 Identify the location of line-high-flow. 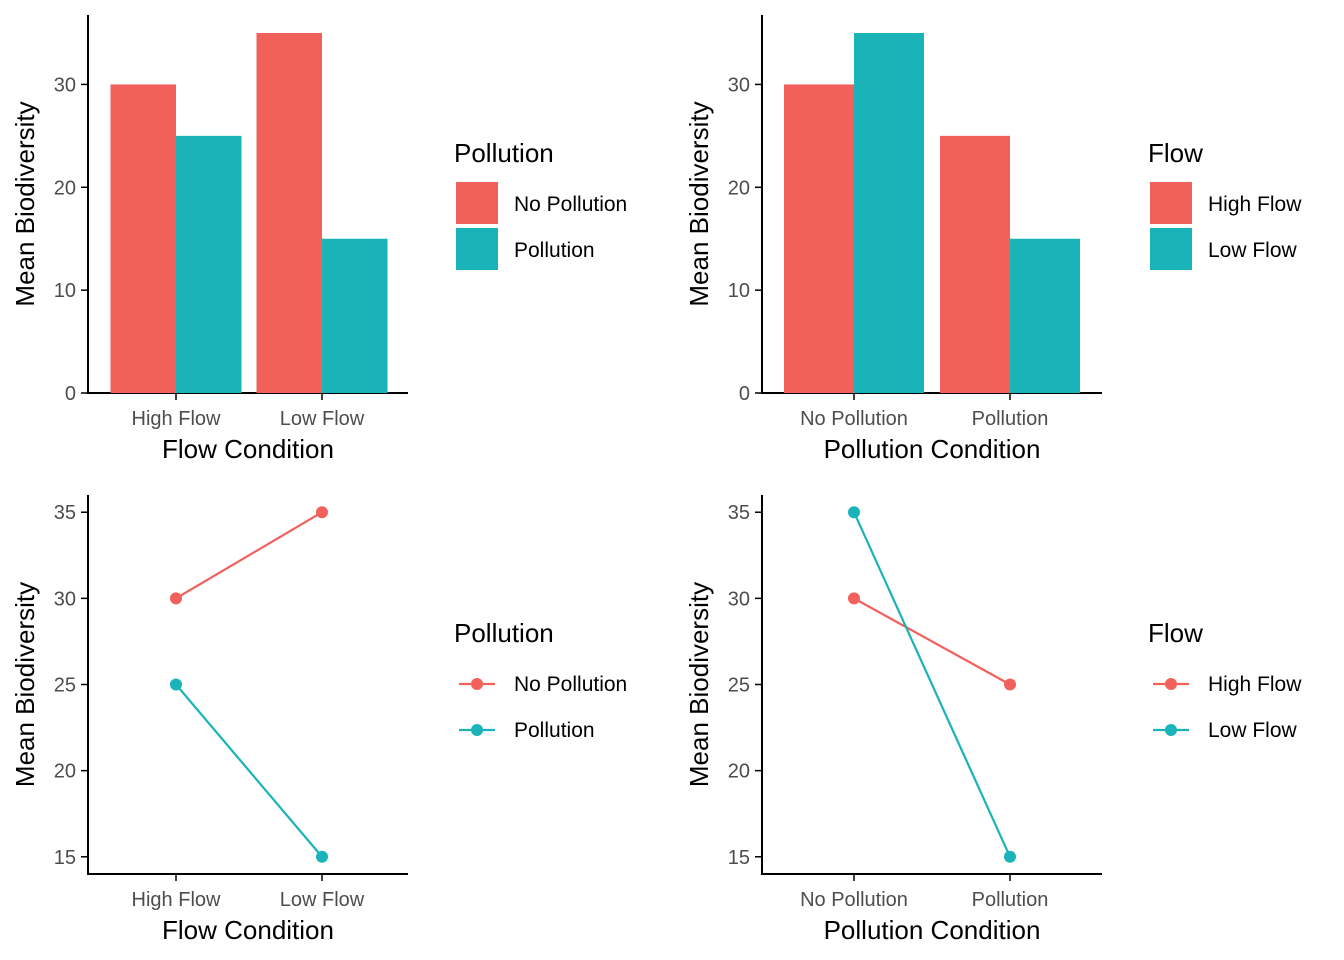
(932, 641).